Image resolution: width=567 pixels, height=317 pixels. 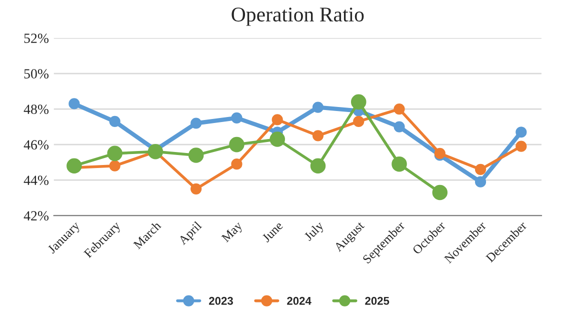 I want to click on y-tick-label: 42%, so click(x=36, y=216).